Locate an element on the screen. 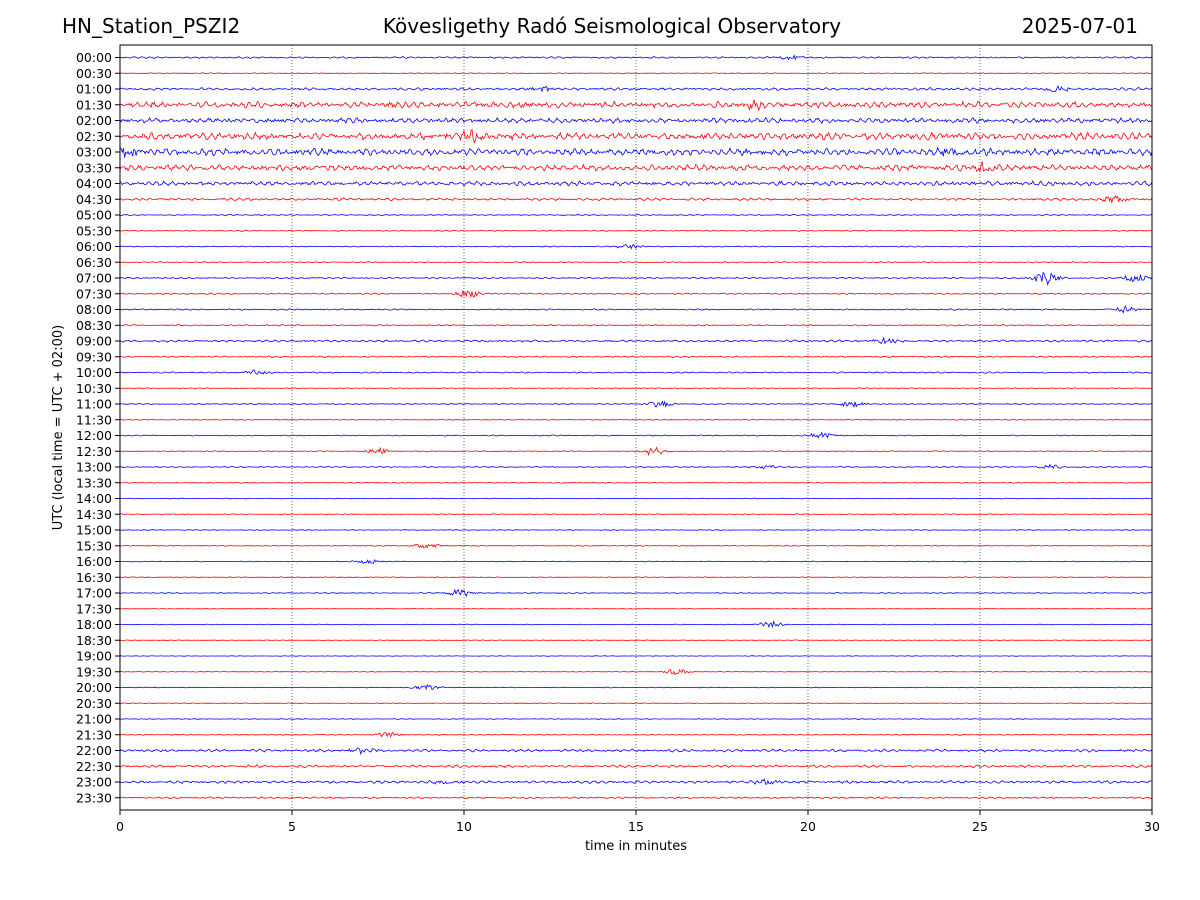 This screenshot has width=1200, height=900. y-tick-label: 11:00 is located at coordinates (94, 404).